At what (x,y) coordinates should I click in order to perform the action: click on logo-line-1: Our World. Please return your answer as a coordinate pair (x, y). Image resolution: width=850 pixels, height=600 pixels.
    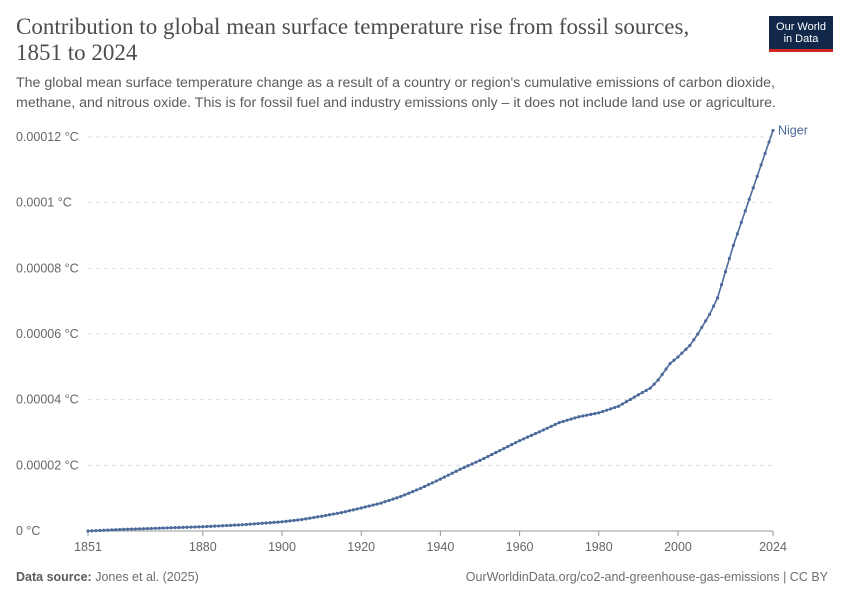
    Looking at the image, I should click on (801, 27).